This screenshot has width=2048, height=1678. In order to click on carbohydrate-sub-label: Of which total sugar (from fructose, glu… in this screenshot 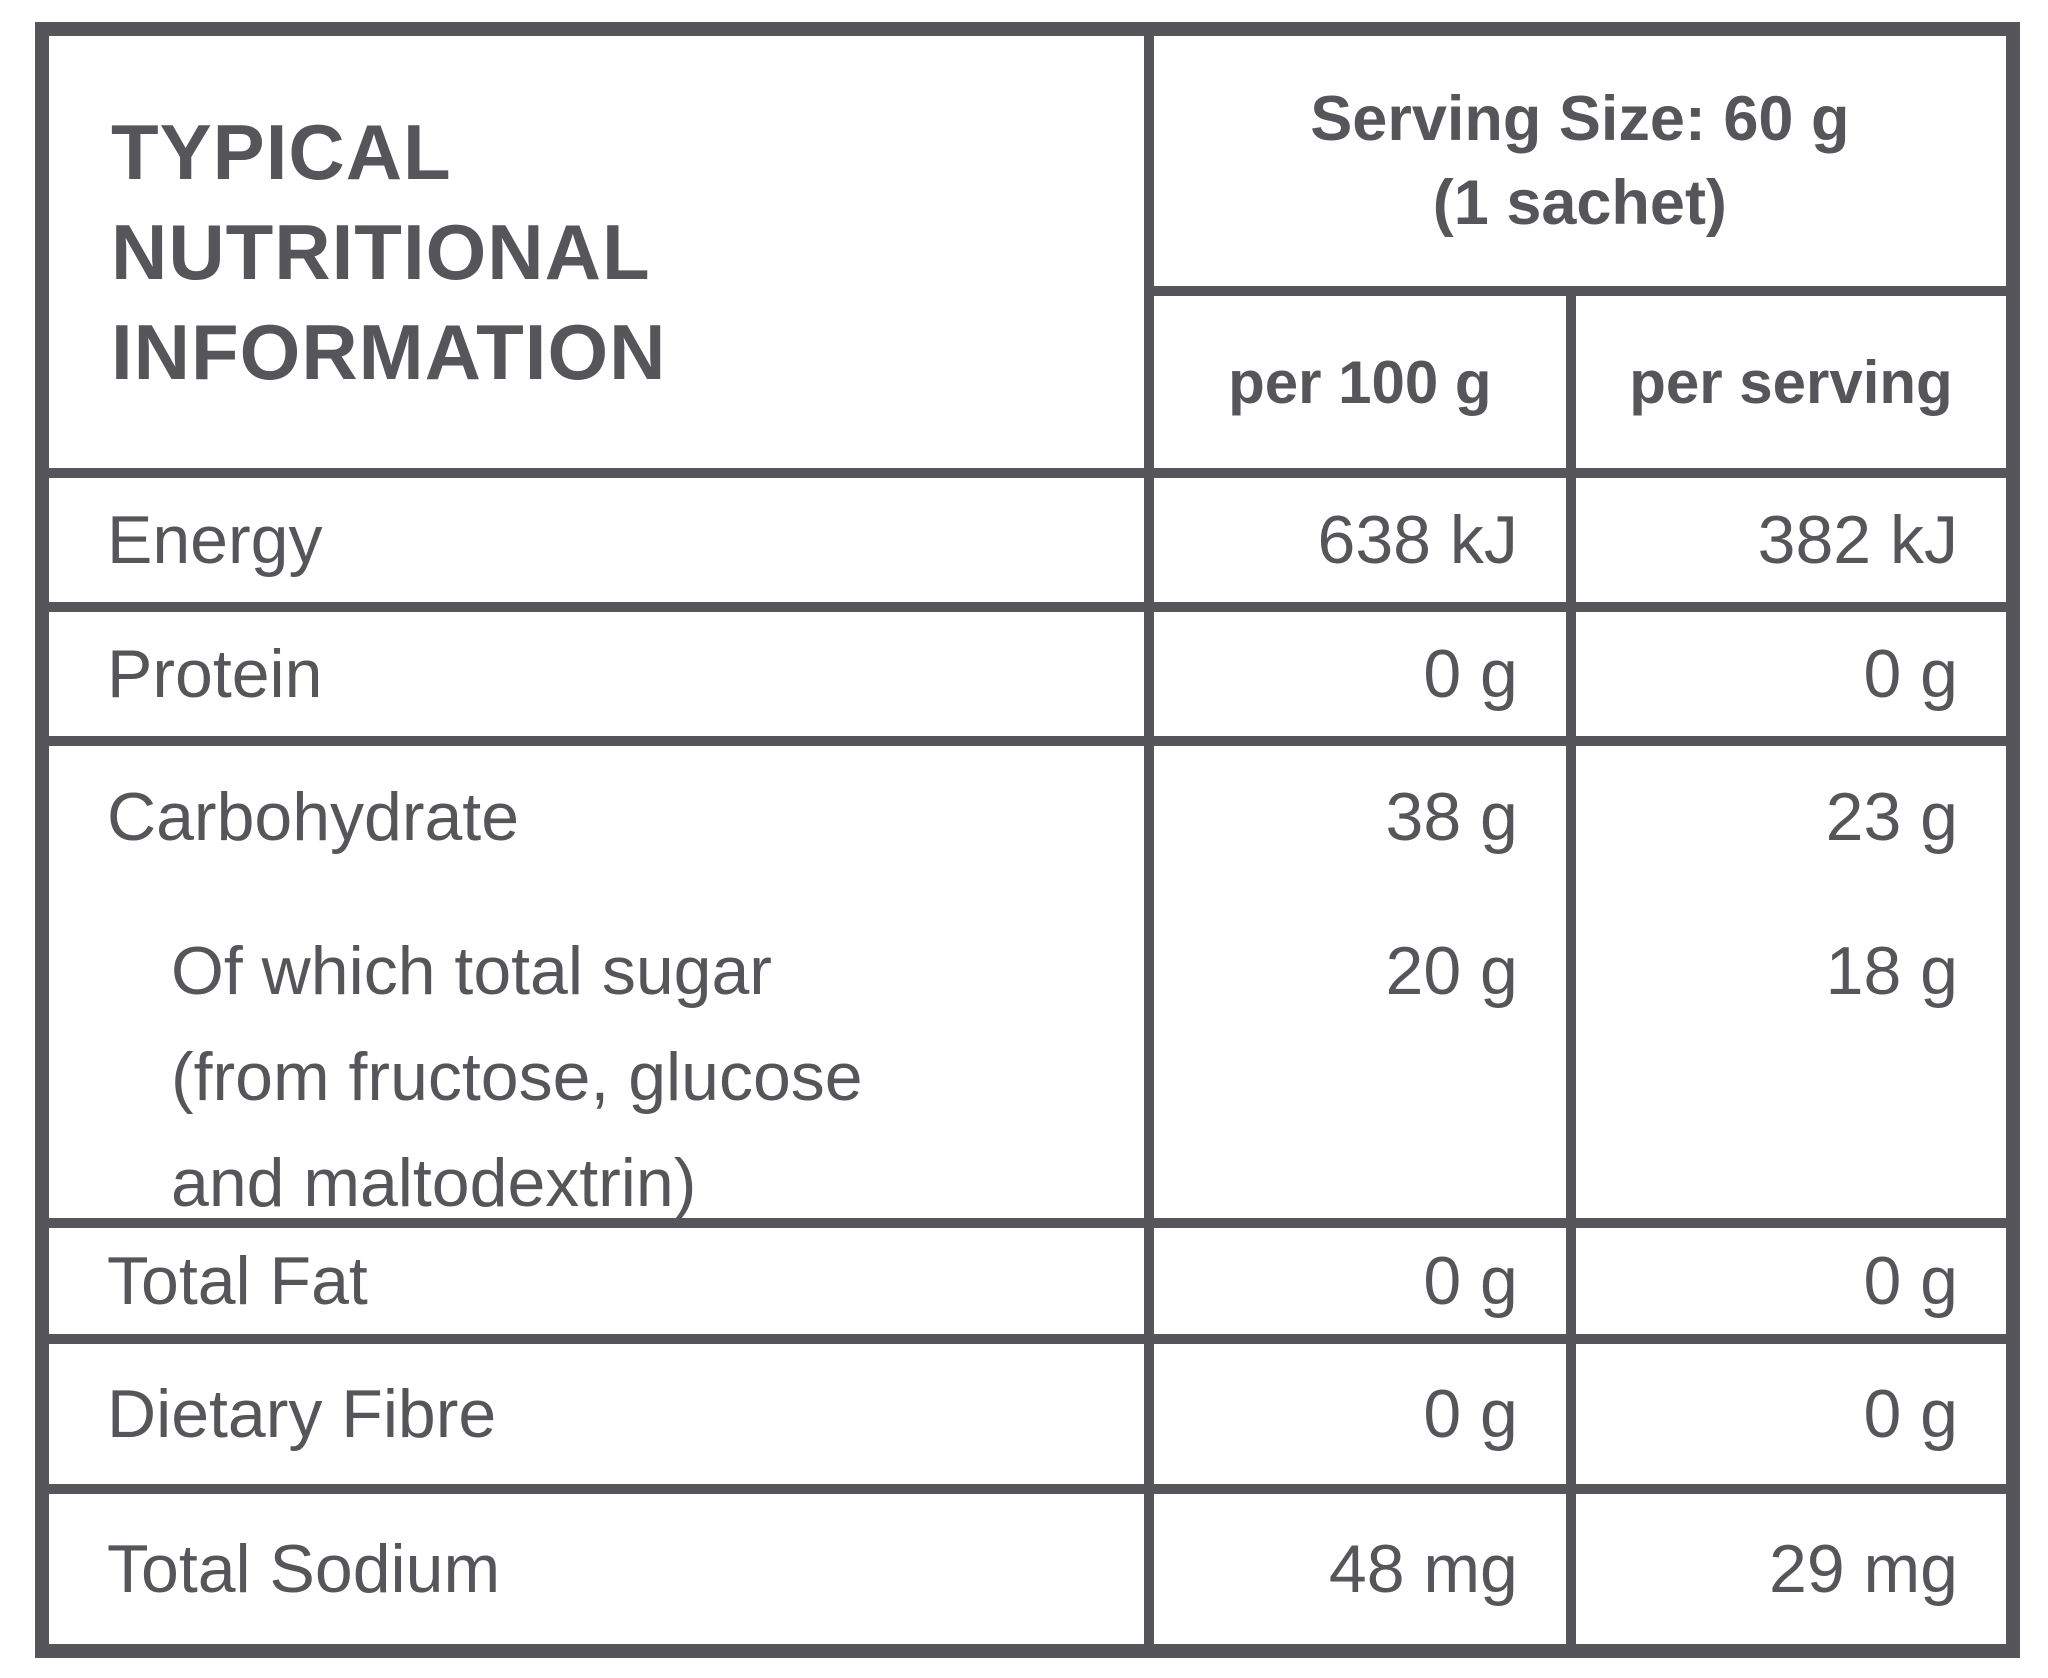, I will do `click(517, 1068)`.